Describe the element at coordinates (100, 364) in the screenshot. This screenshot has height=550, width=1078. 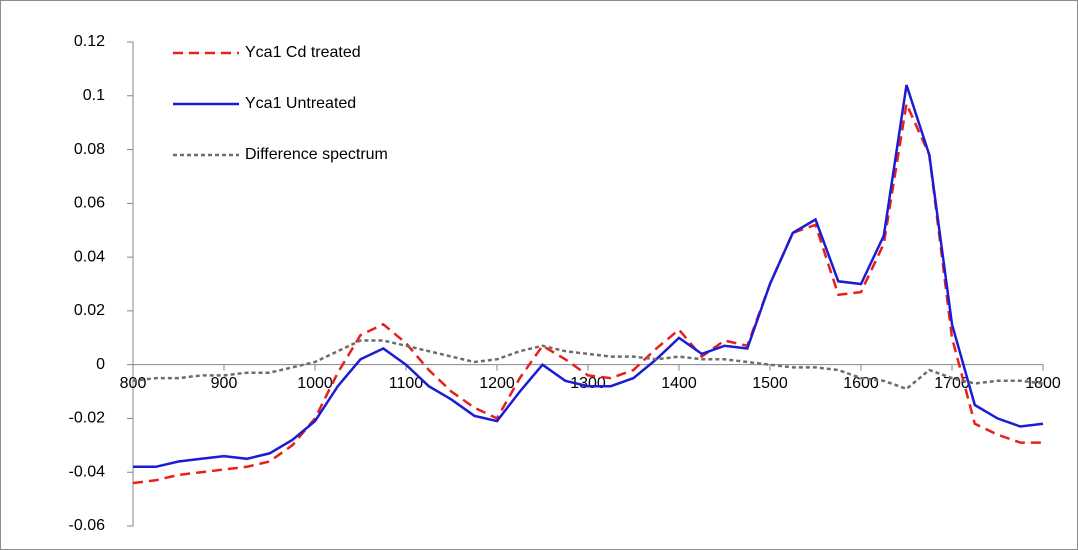
I see `y-tick-label: 0` at that location.